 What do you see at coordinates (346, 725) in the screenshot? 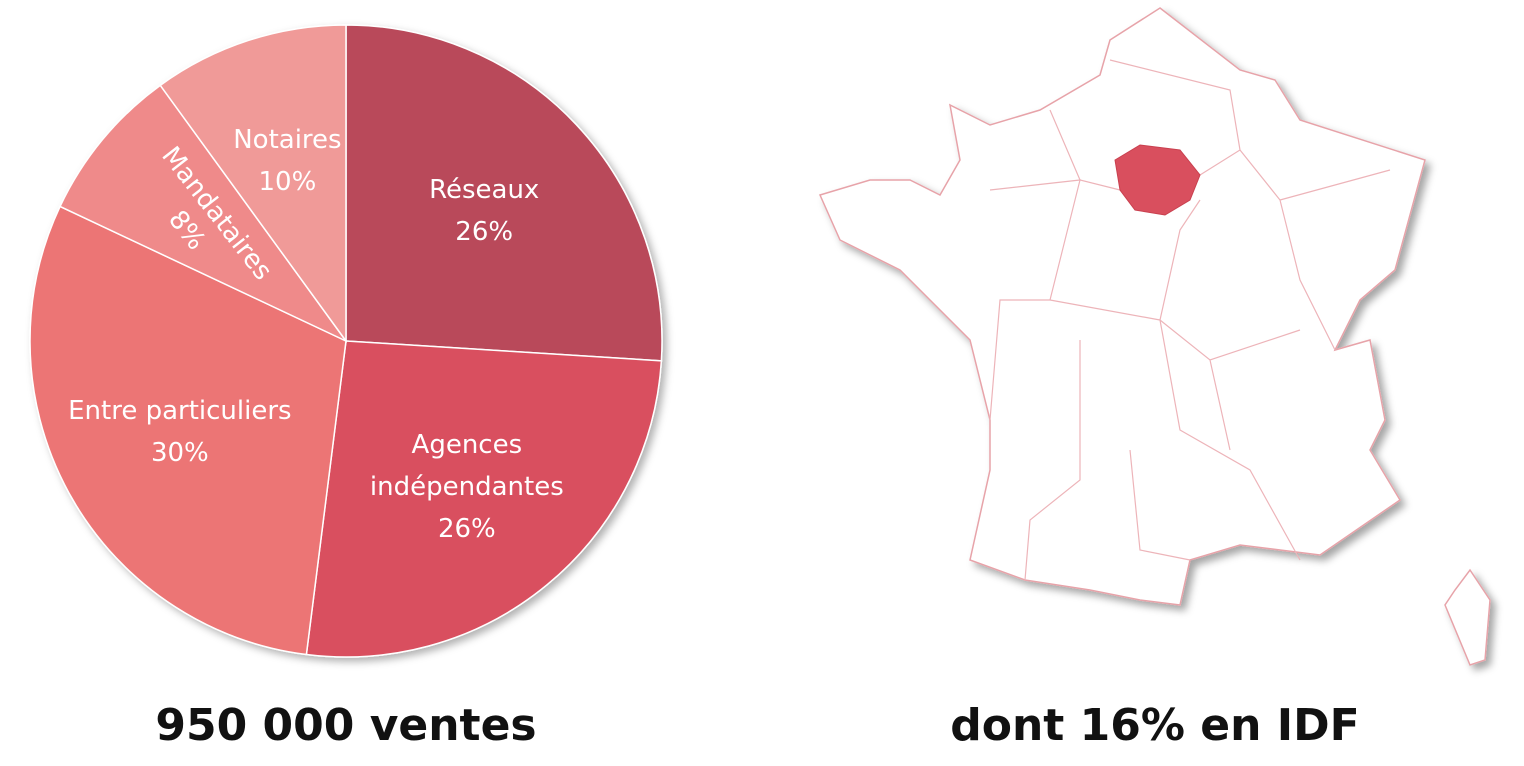
I see `pie-caption: 950 000 ventes` at bounding box center [346, 725].